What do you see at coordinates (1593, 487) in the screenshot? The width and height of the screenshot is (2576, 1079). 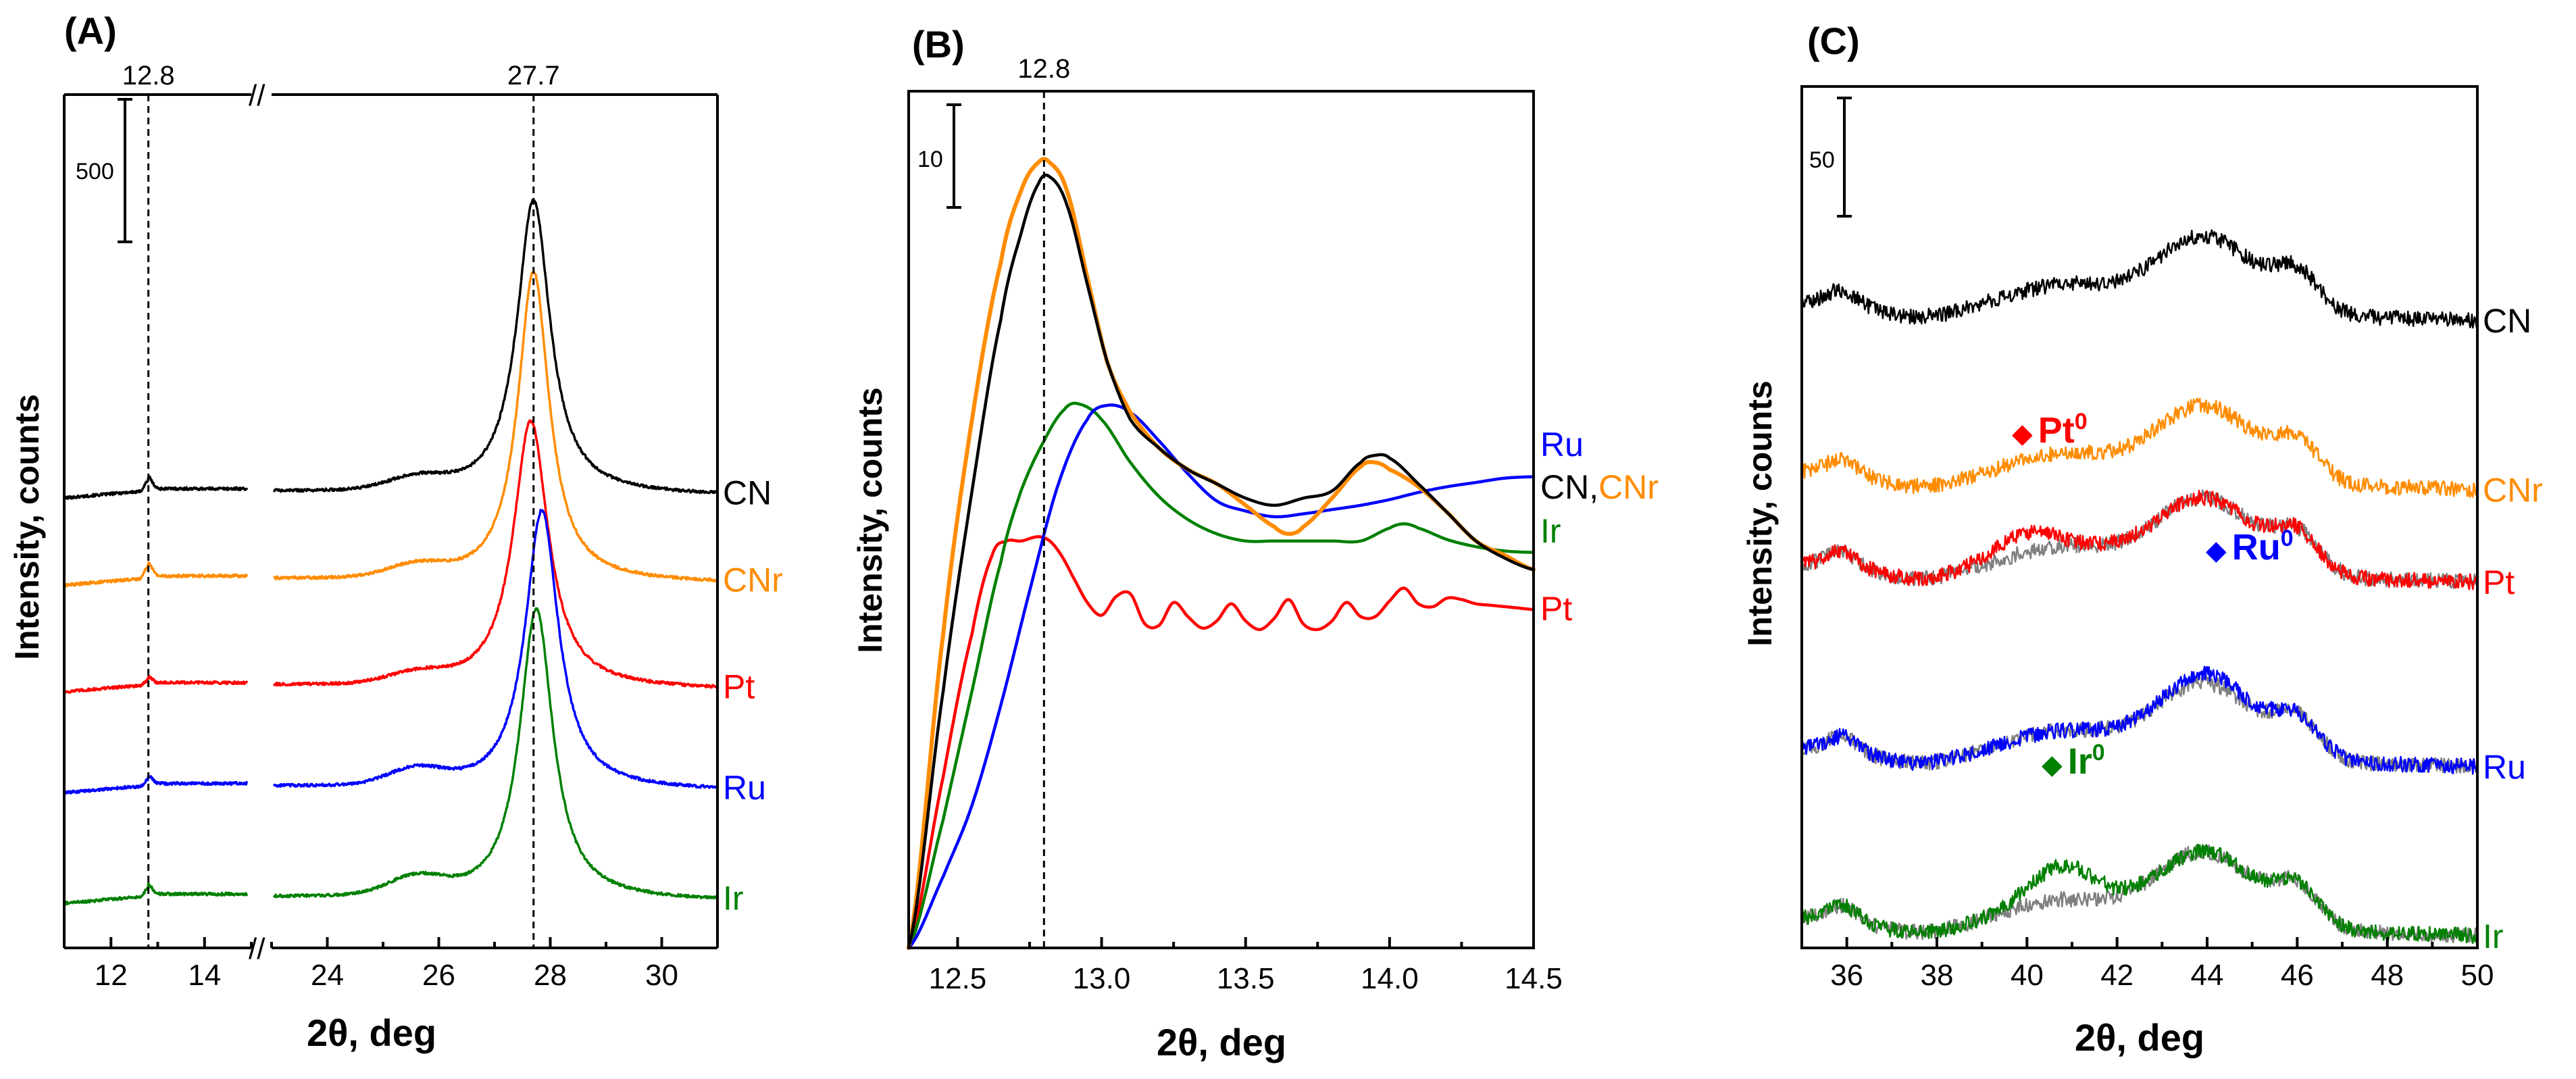 I see `panel-b-label-comma: ,` at bounding box center [1593, 487].